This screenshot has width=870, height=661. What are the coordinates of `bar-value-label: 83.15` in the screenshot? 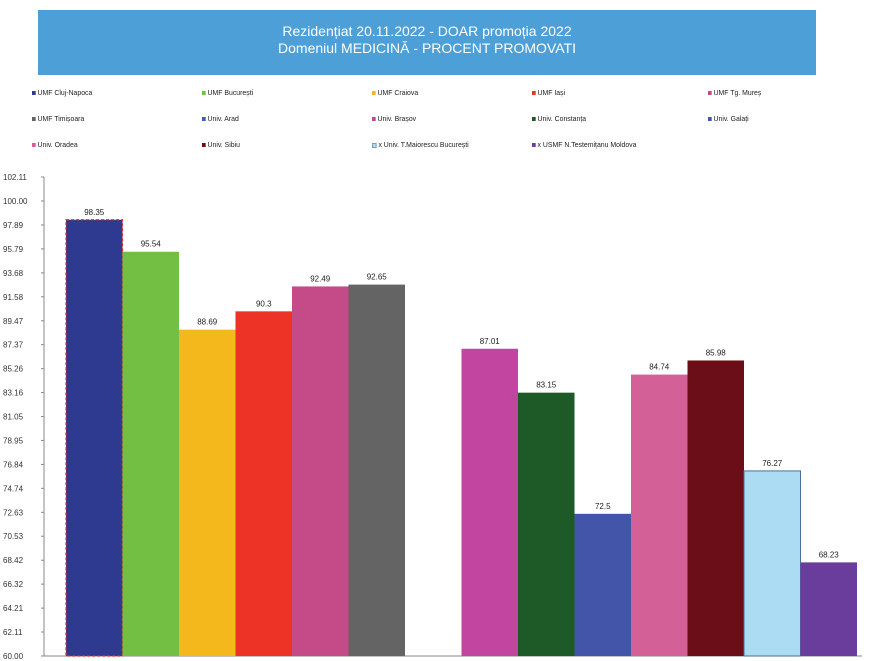 It's located at (546, 385).